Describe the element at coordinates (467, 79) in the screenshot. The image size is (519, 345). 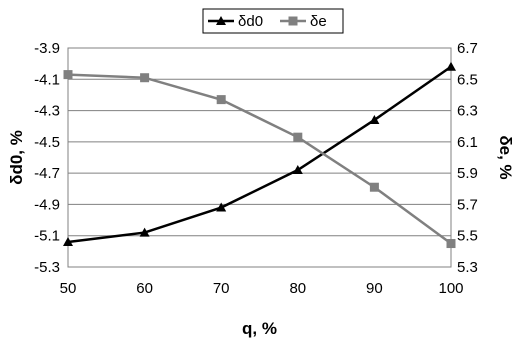
I see `y-right-tick-label: 6.5` at that location.